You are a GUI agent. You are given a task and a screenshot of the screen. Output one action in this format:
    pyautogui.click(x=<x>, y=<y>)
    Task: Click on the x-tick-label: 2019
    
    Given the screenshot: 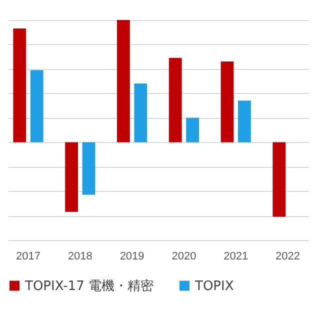 What is the action you would take?
    pyautogui.click(x=132, y=256)
    